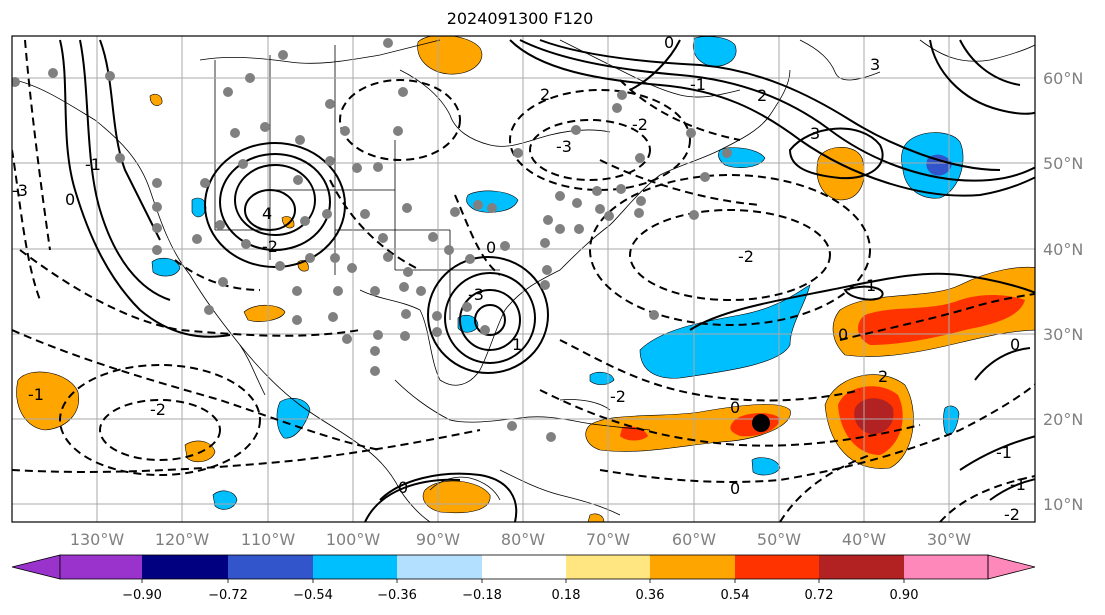 This screenshot has height=615, width=1105. What do you see at coordinates (523, 539) in the screenshot?
I see `lon-tick-label: 80°W` at bounding box center [523, 539].